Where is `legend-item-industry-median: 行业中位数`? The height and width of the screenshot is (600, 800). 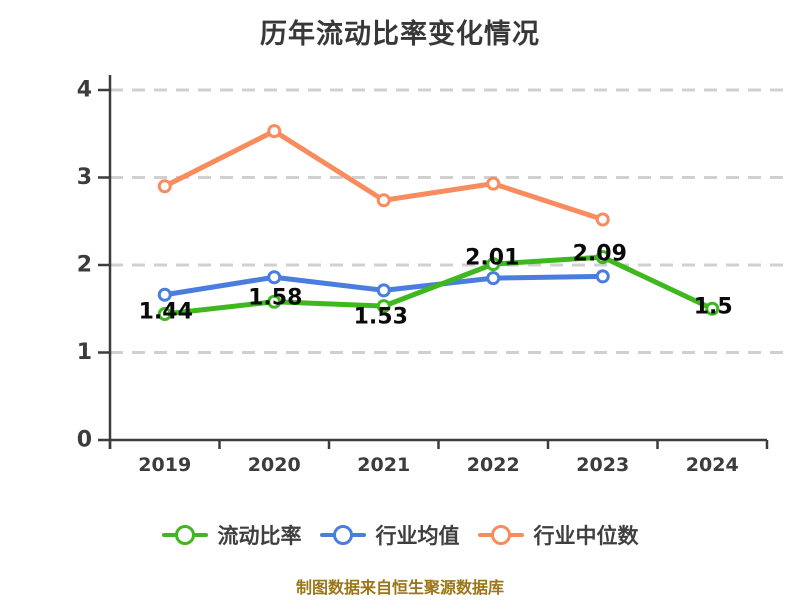
legend-item-industry-median: 行业中位数 is located at coordinates (558, 535).